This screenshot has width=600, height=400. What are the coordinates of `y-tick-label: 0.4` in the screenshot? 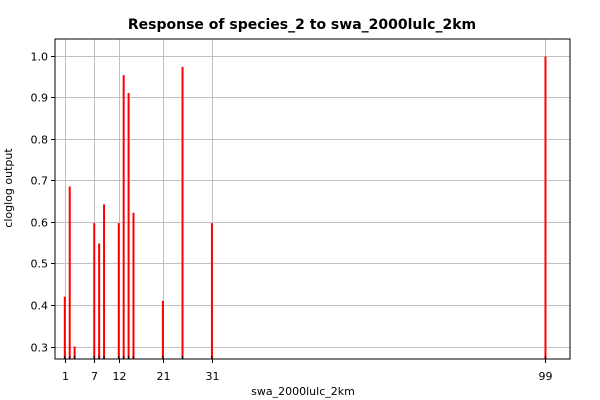 It's located at (40, 306).